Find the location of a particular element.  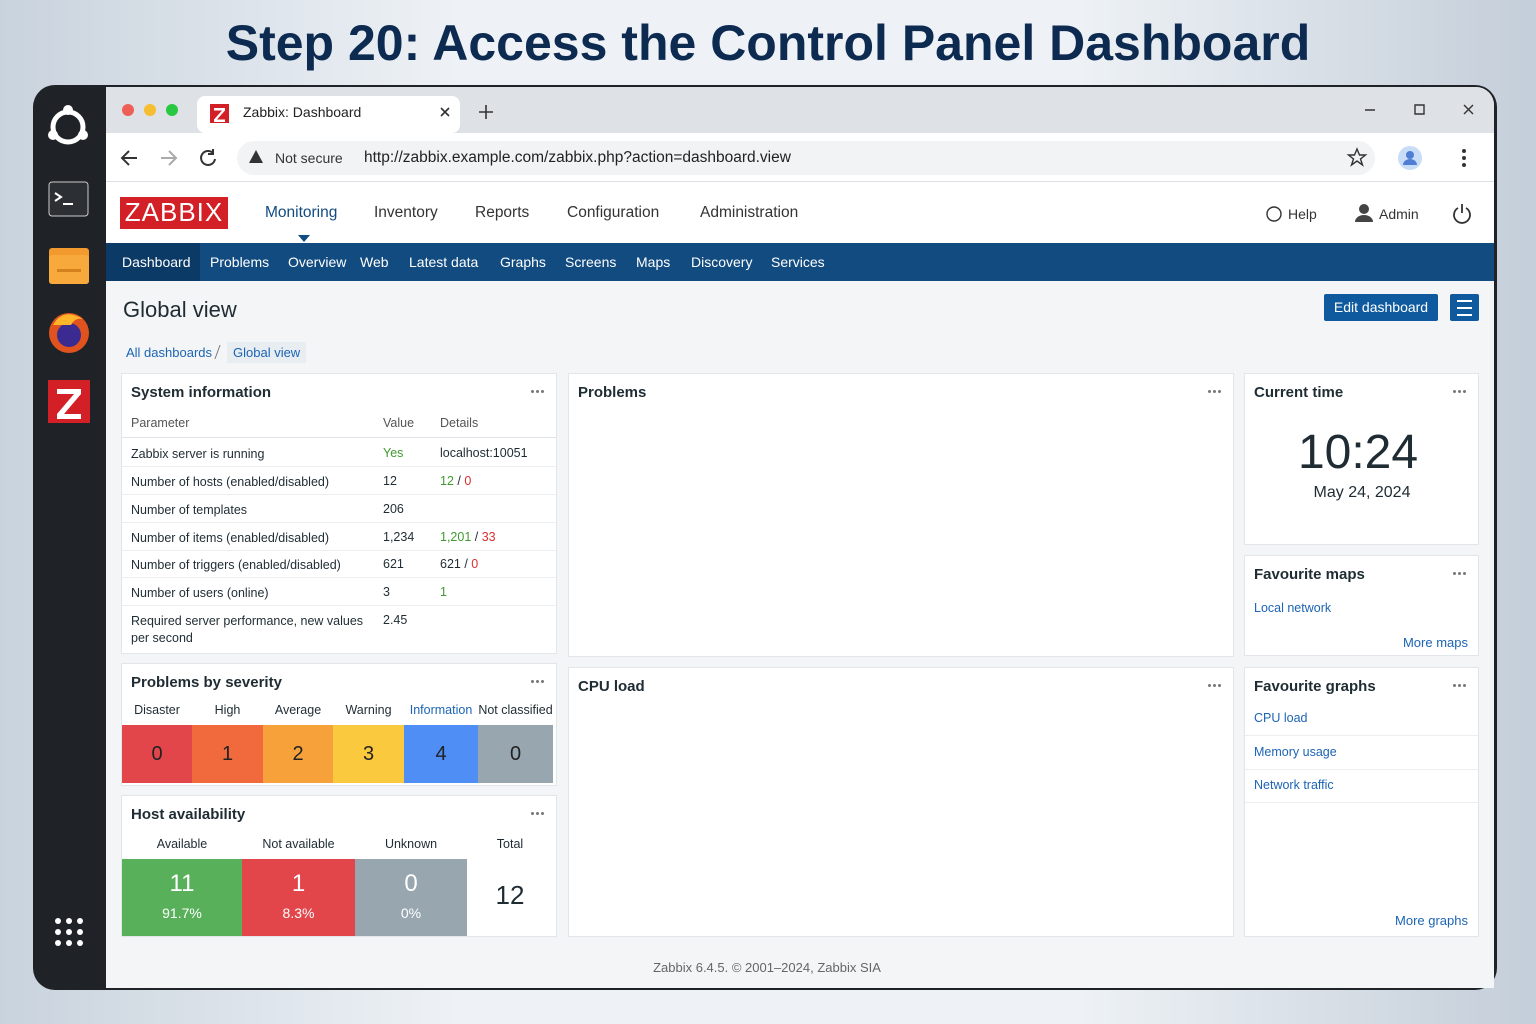

logout is located at coordinates (1462, 214).